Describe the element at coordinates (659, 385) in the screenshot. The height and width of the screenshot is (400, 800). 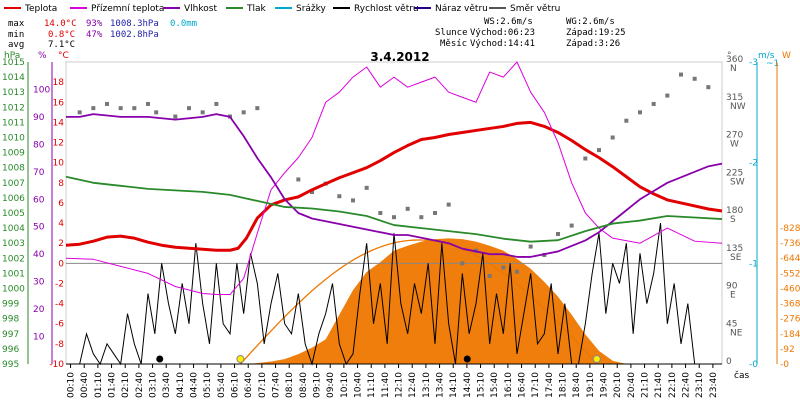
I see `x-tick-label-43: 21:40` at that location.